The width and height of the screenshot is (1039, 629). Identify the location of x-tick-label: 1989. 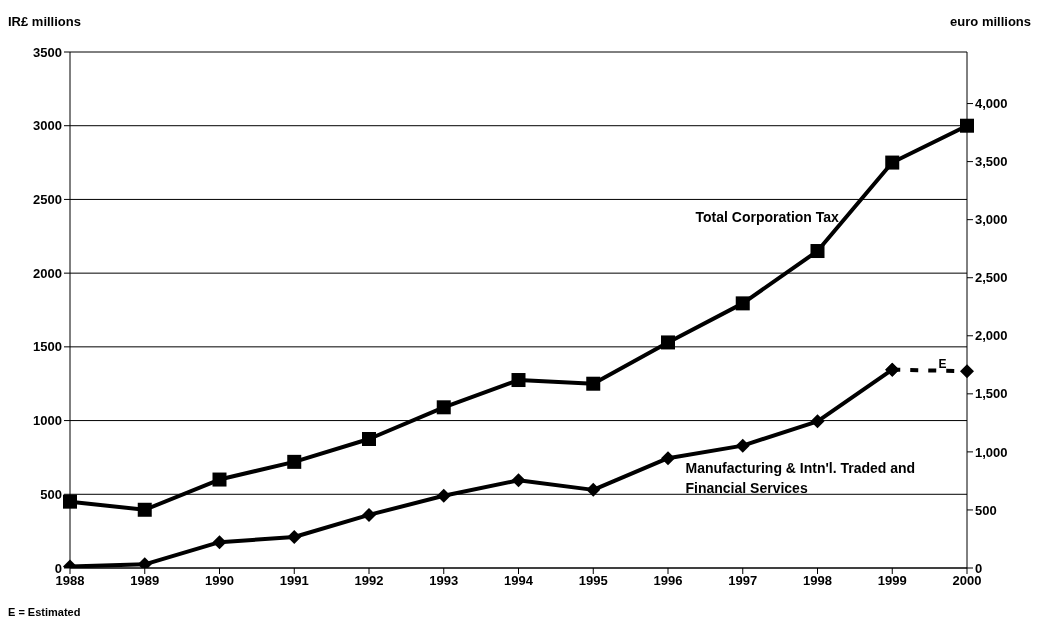
(145, 581).